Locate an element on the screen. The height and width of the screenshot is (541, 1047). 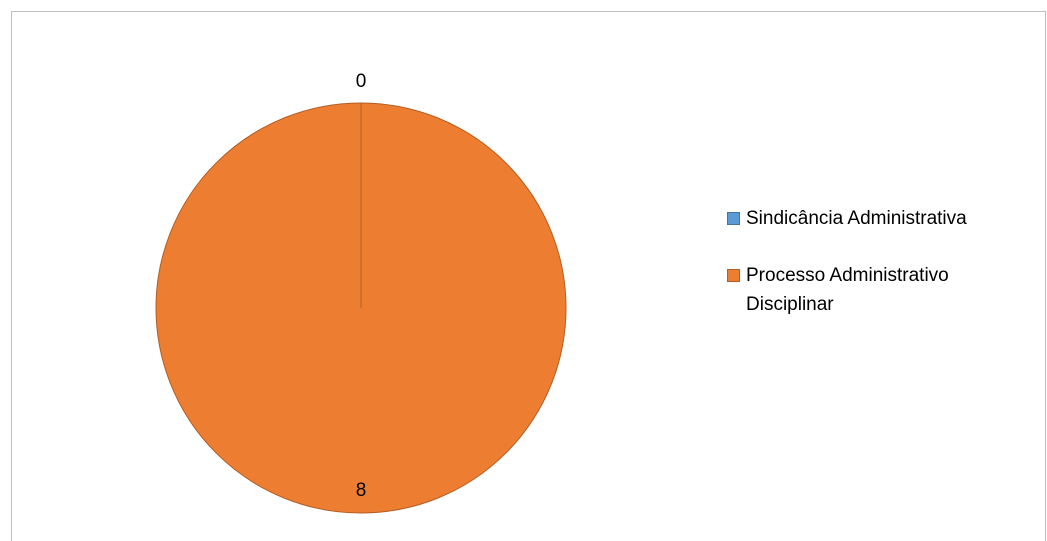
legend-swatch-sindicancia is located at coordinates (733, 218).